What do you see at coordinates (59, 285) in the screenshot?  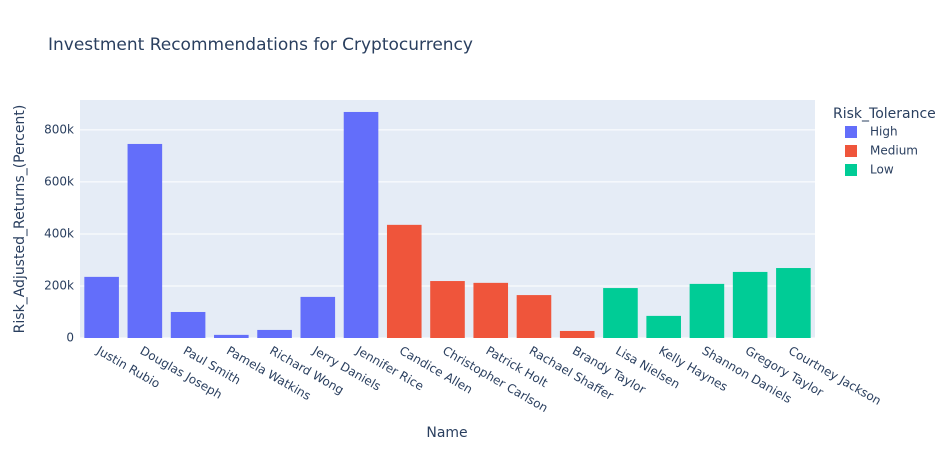 I see `y-tick-label: 200k` at bounding box center [59, 285].